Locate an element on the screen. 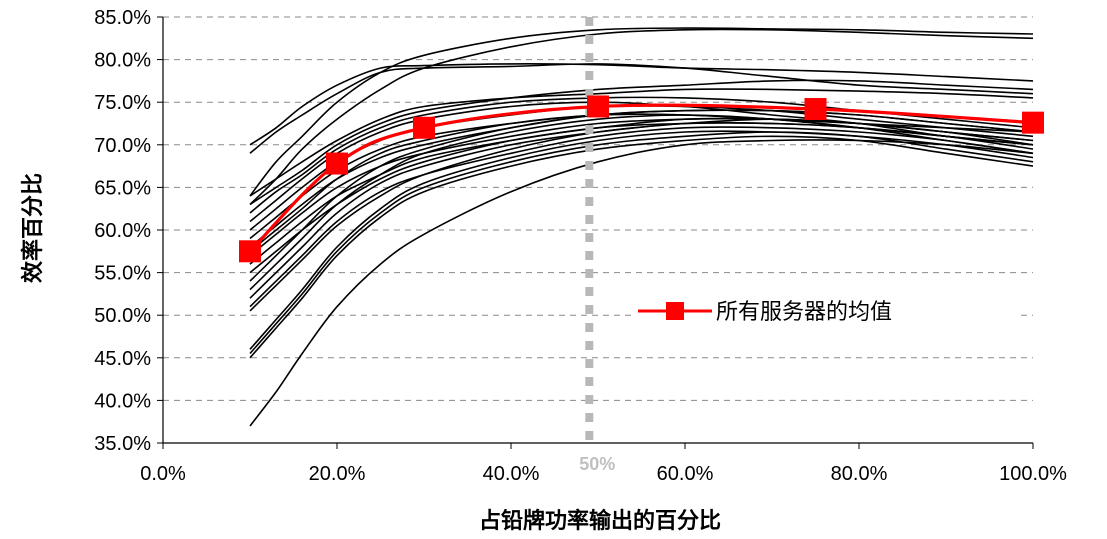 The height and width of the screenshot is (539, 1107). y-tick-label: 80.0% is located at coordinates (122, 61).